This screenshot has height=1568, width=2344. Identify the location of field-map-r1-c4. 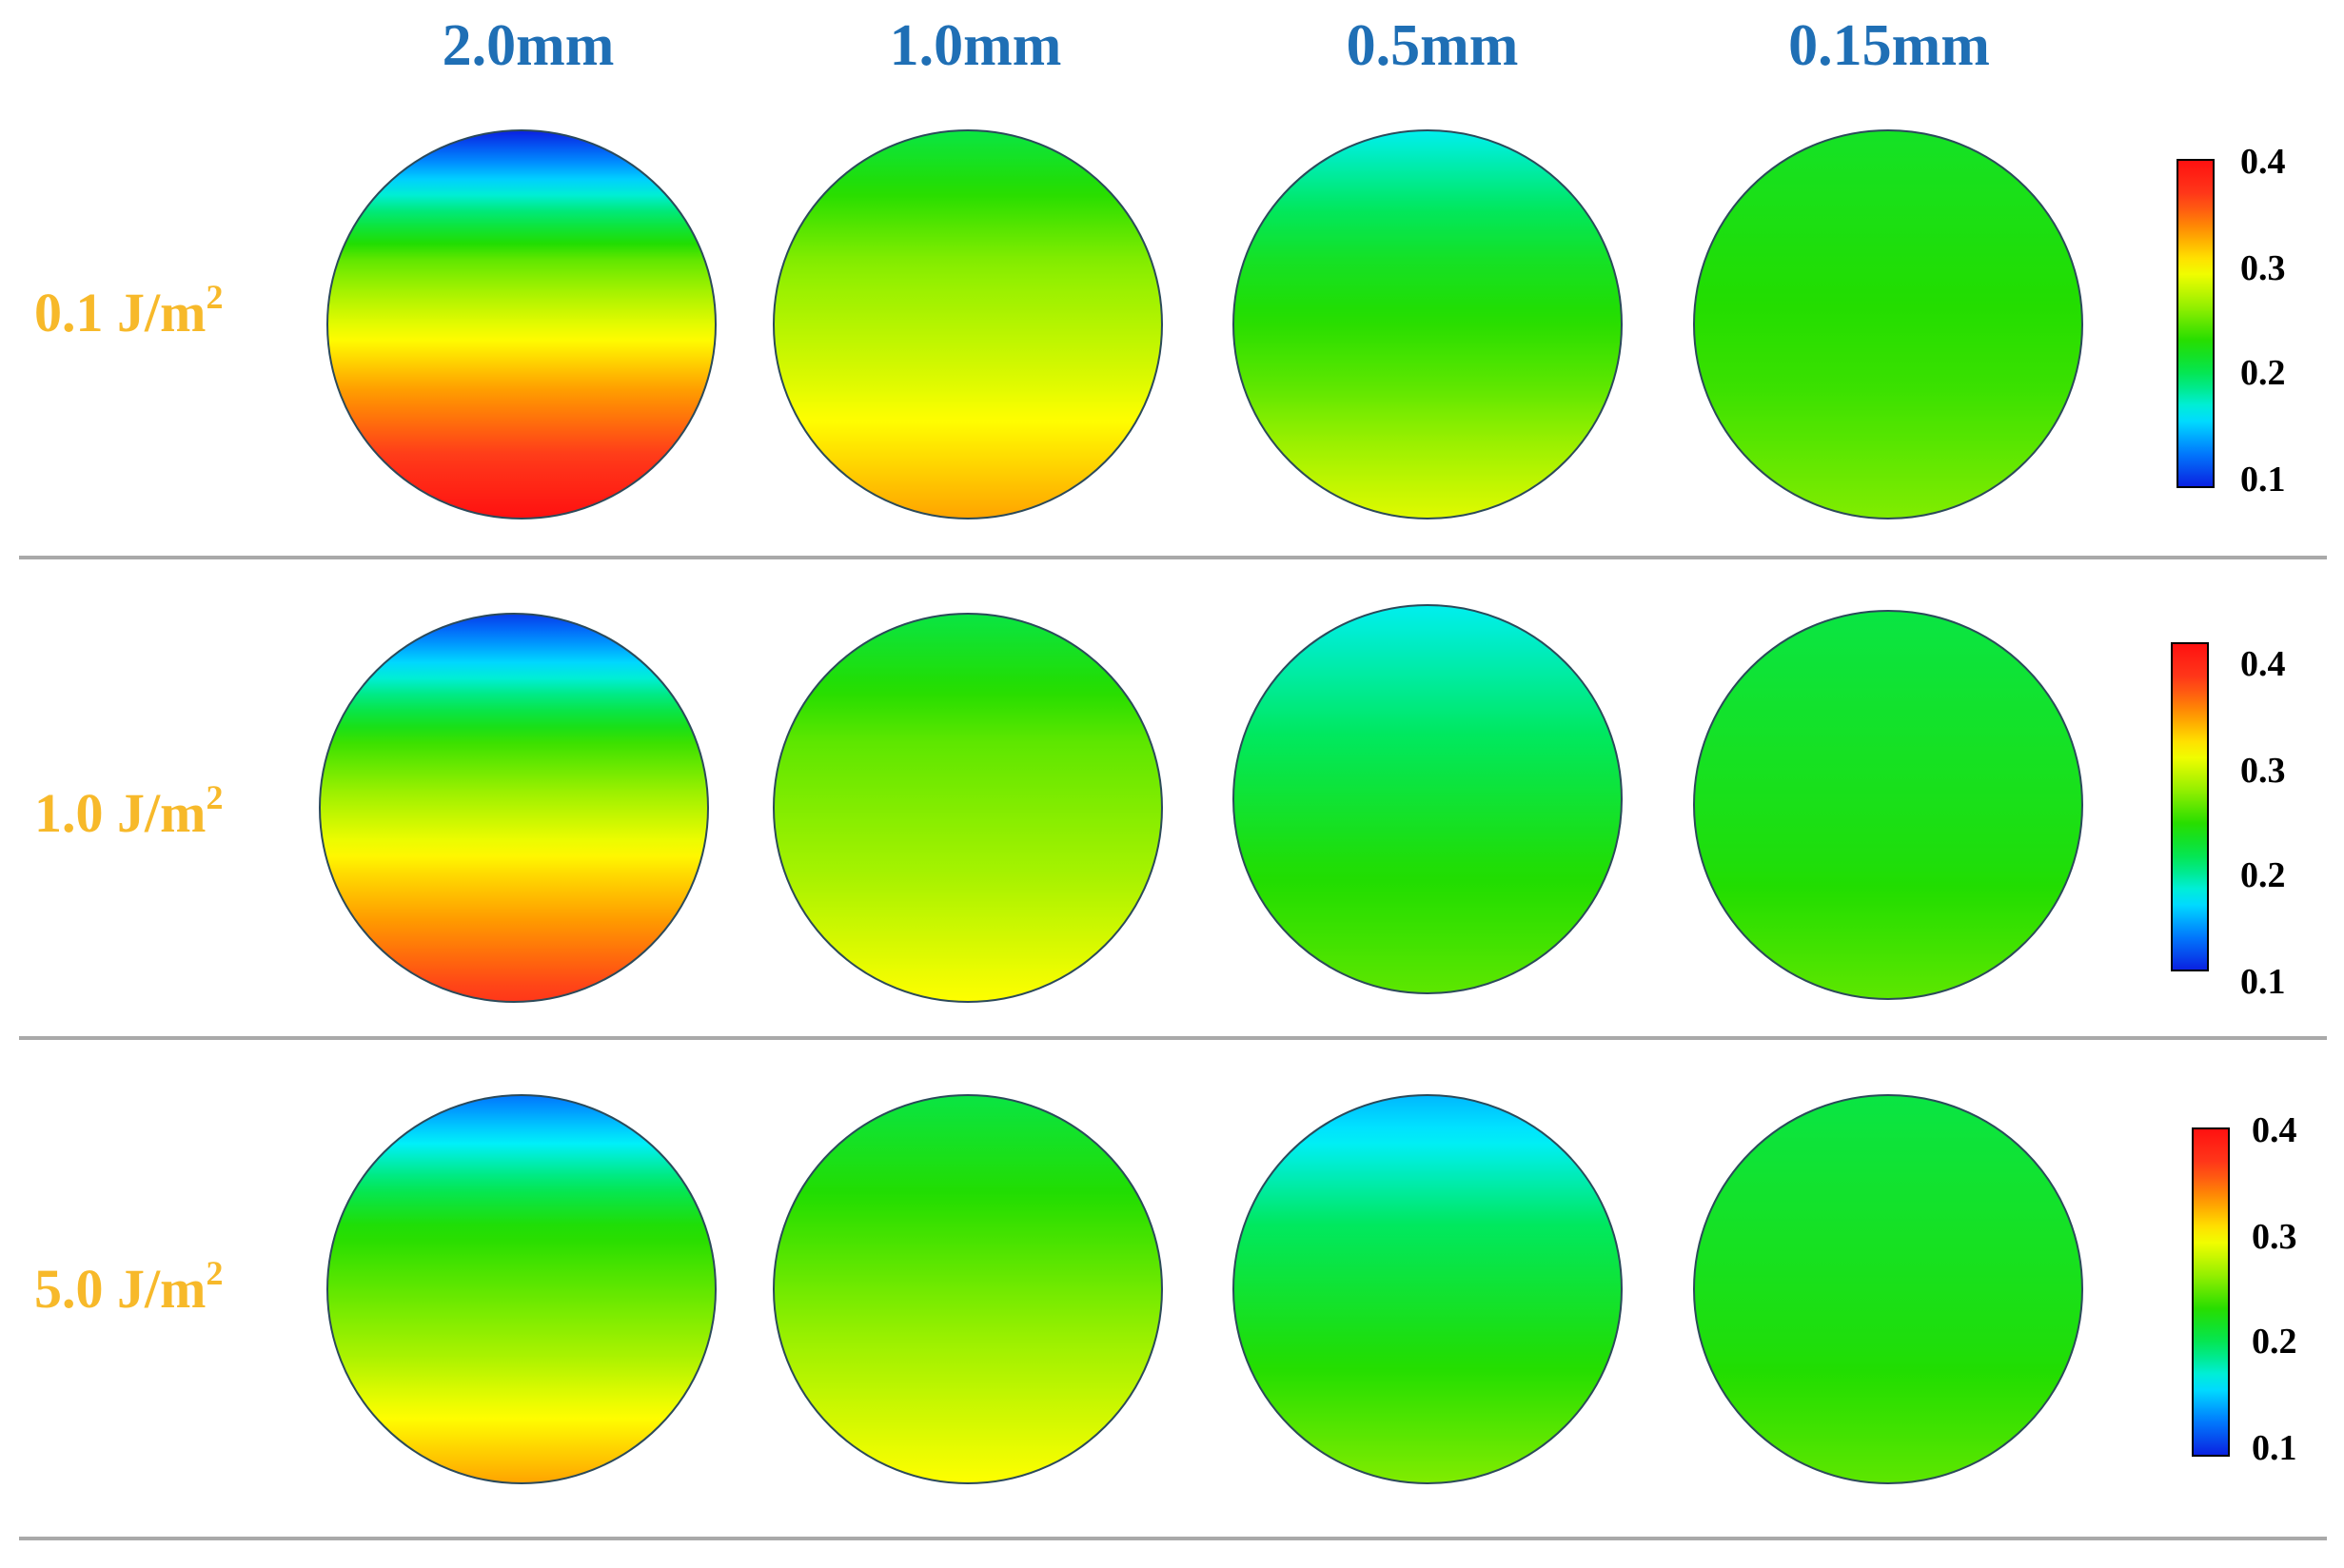
(1888, 324).